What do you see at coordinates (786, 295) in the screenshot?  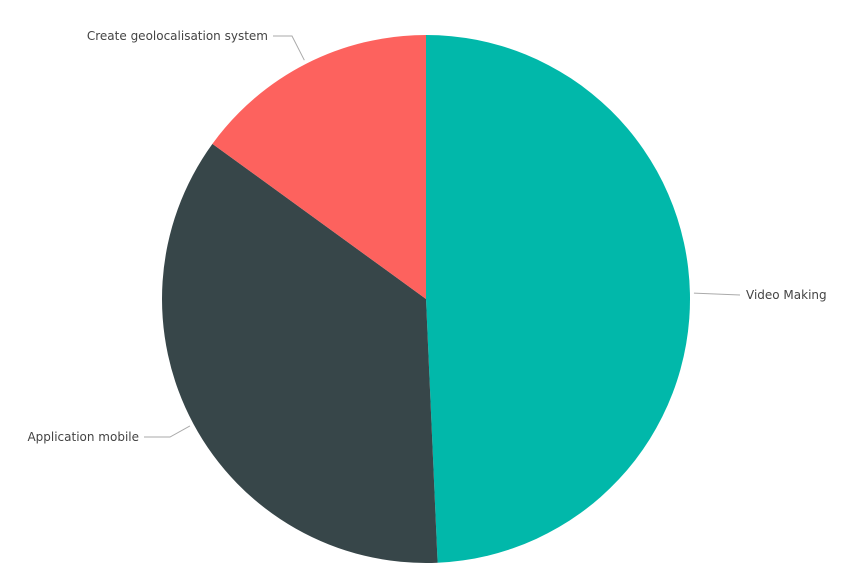 I see `data-label-video-making: Video Making` at bounding box center [786, 295].